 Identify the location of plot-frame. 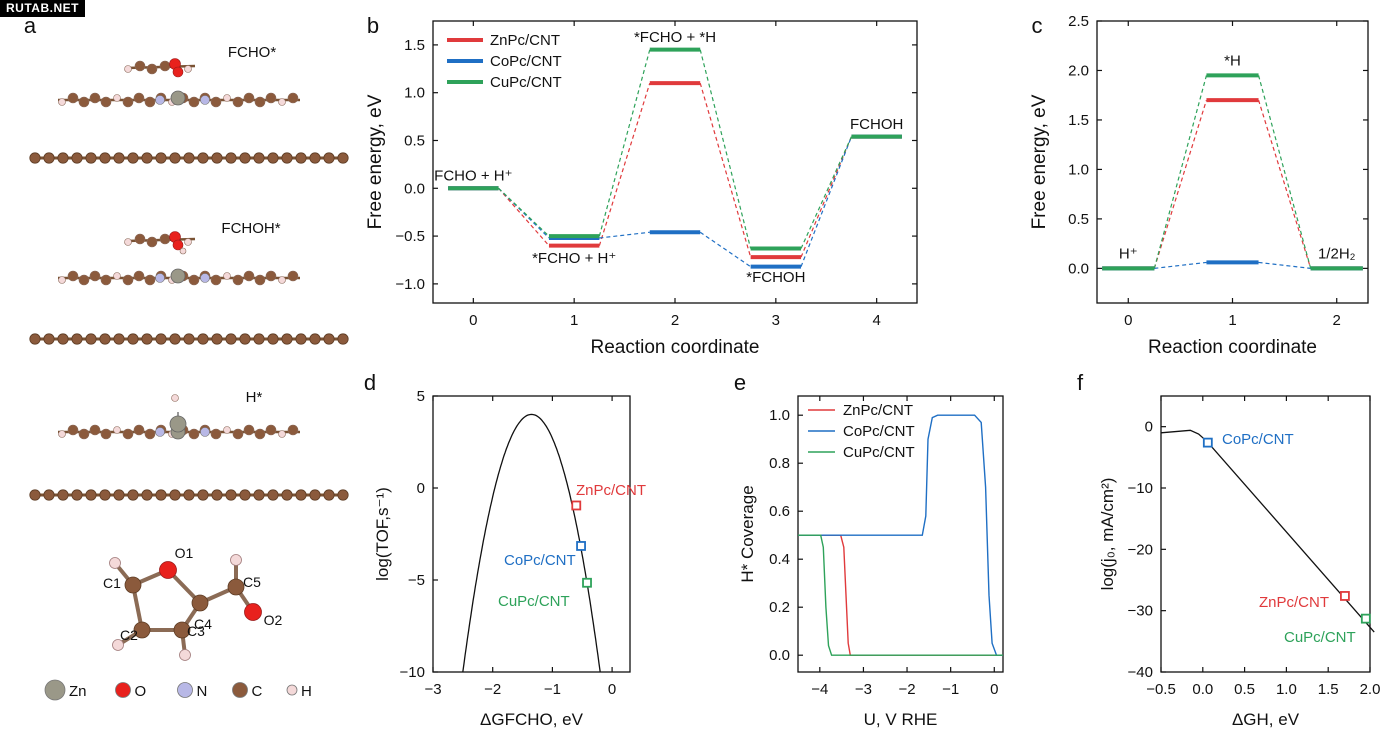
(531, 534).